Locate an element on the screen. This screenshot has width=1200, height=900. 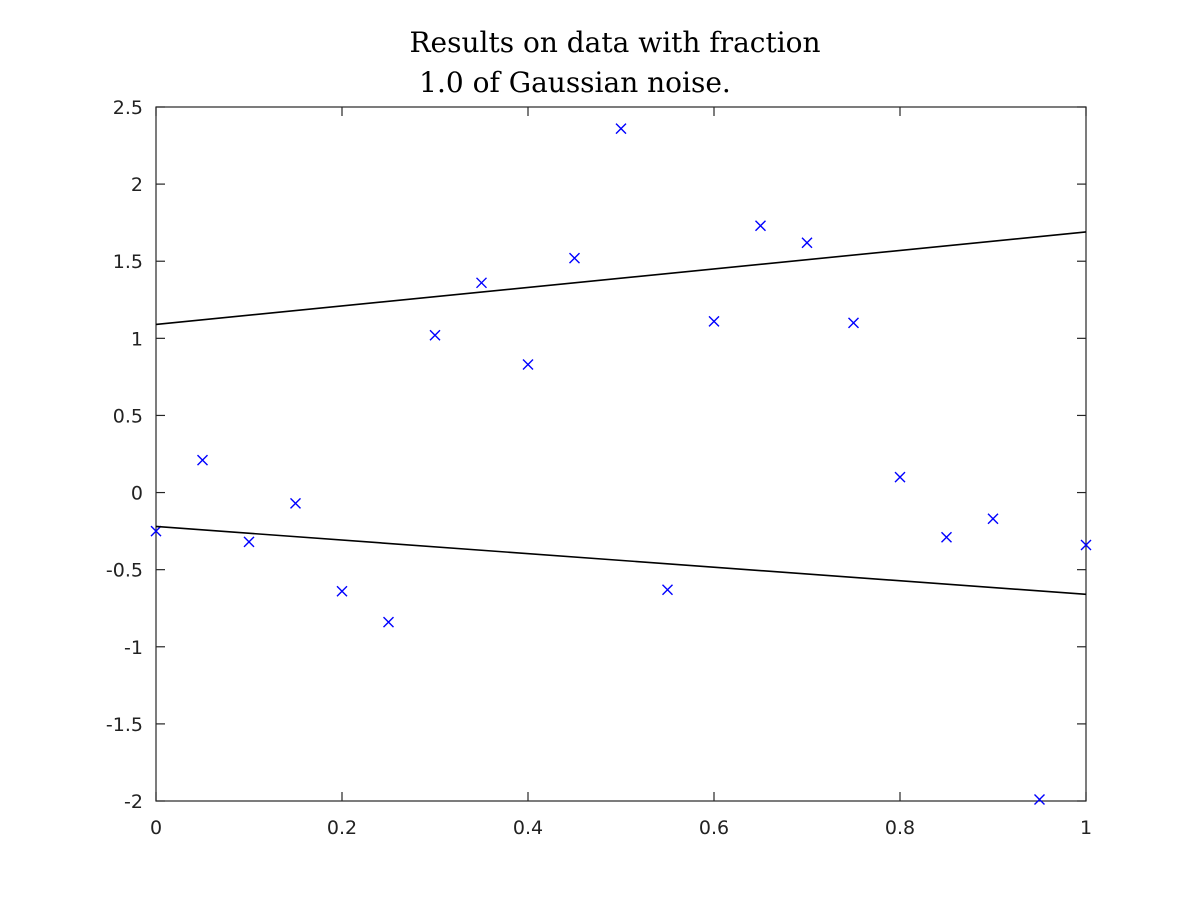
y-tick-label: 0 is located at coordinates (137, 494).